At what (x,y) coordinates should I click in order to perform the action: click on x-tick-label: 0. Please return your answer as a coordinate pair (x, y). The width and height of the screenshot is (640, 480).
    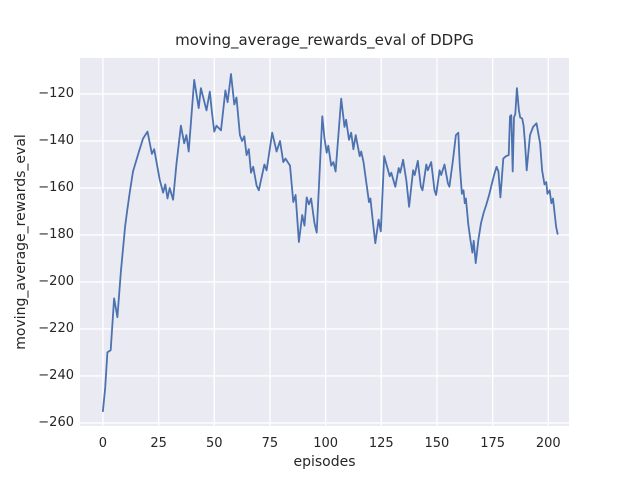
    Looking at the image, I should click on (103, 443).